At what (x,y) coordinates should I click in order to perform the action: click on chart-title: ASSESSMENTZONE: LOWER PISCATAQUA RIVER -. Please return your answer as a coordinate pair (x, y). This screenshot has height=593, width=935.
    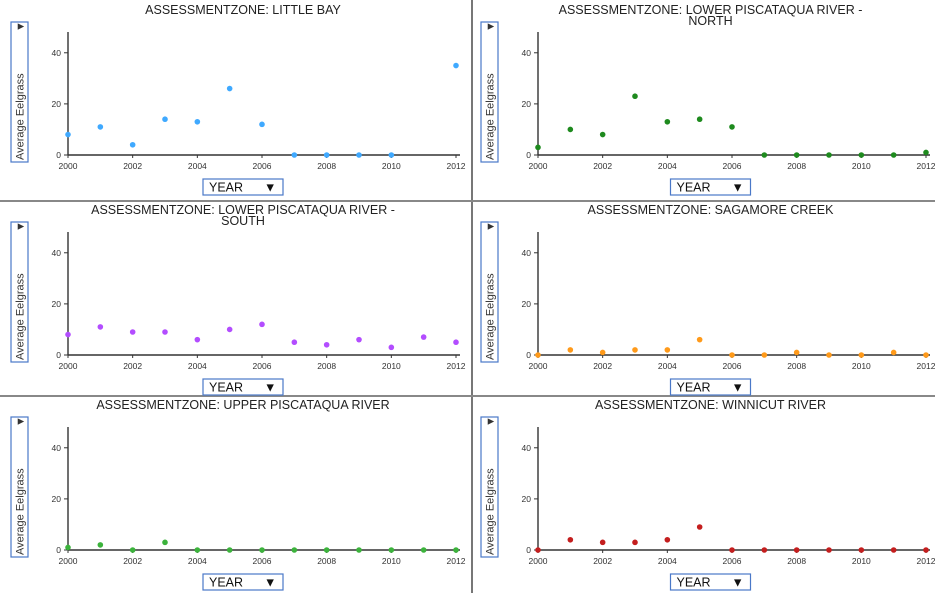
    Looking at the image, I should click on (711, 10).